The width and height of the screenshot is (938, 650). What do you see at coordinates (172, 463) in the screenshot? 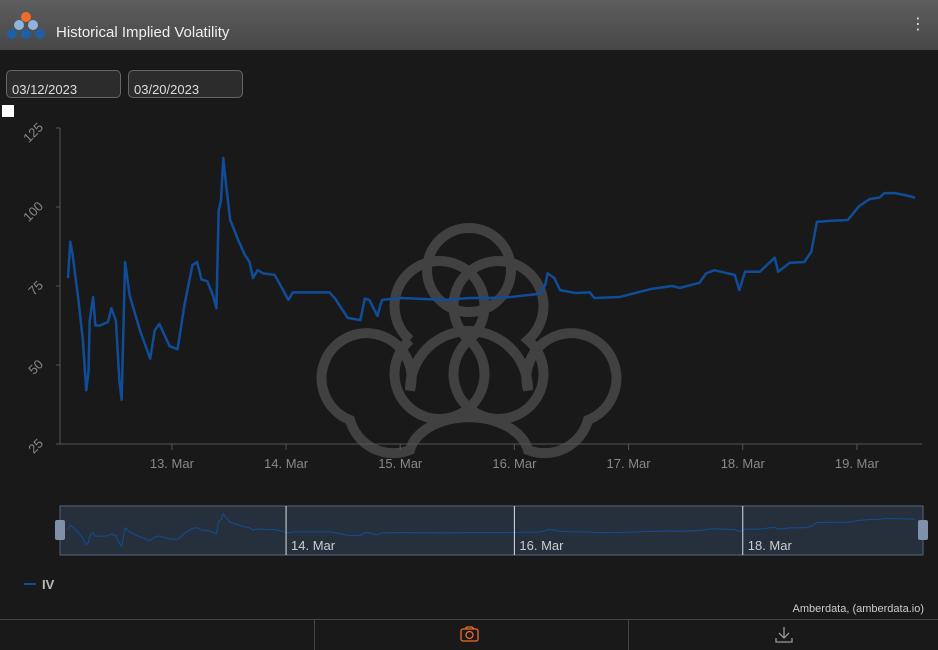
I see `x-tick-label: 13. Mar` at bounding box center [172, 463].